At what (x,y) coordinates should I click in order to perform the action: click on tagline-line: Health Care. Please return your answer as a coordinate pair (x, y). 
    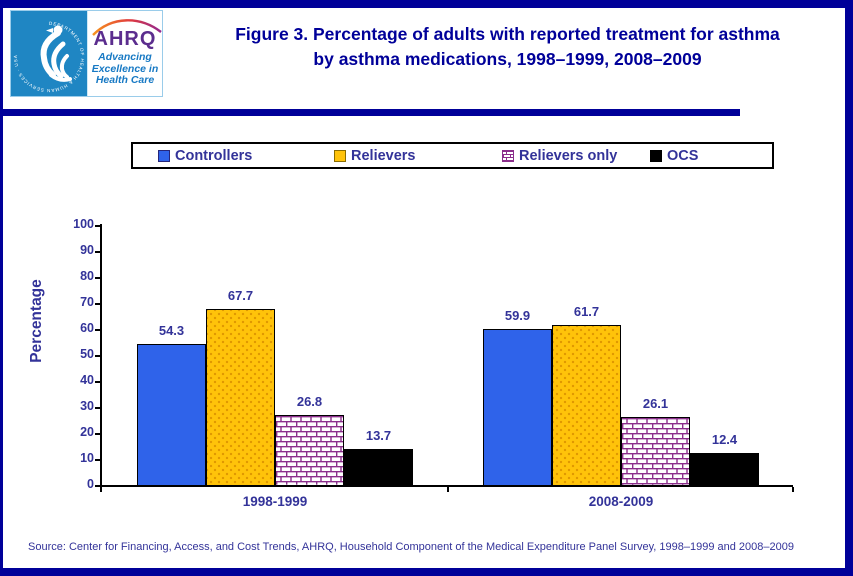
    Looking at the image, I should click on (125, 80).